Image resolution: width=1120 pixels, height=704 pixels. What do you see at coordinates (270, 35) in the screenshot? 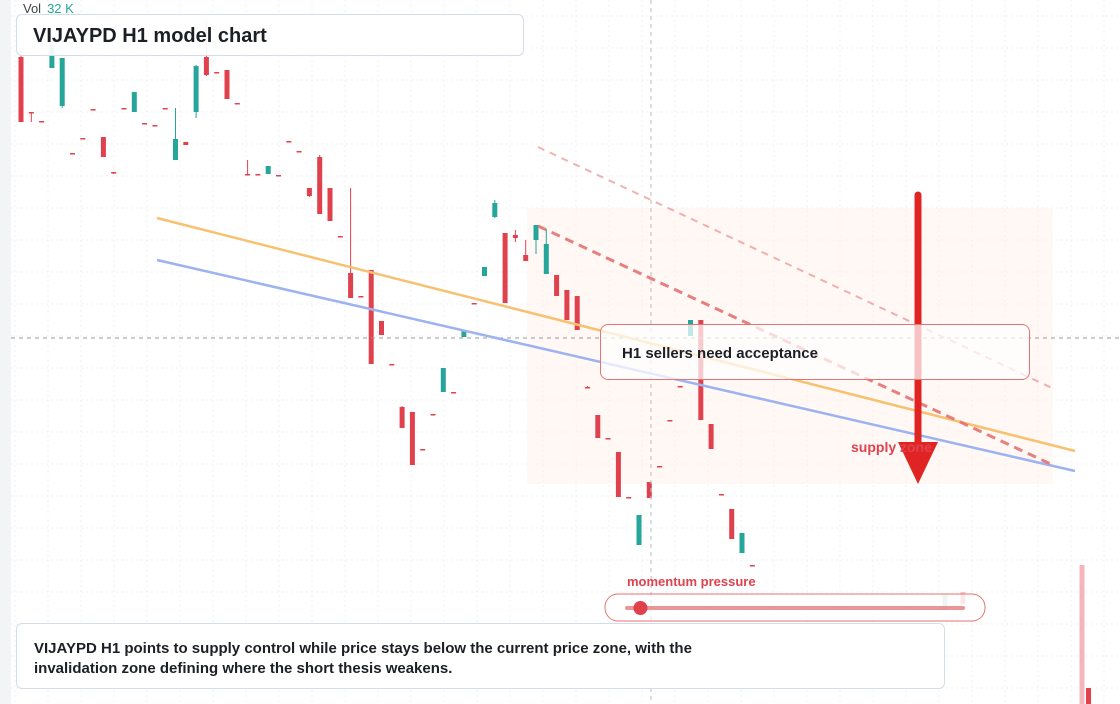
I see `title-card: VIJAYPD H1 model chart` at bounding box center [270, 35].